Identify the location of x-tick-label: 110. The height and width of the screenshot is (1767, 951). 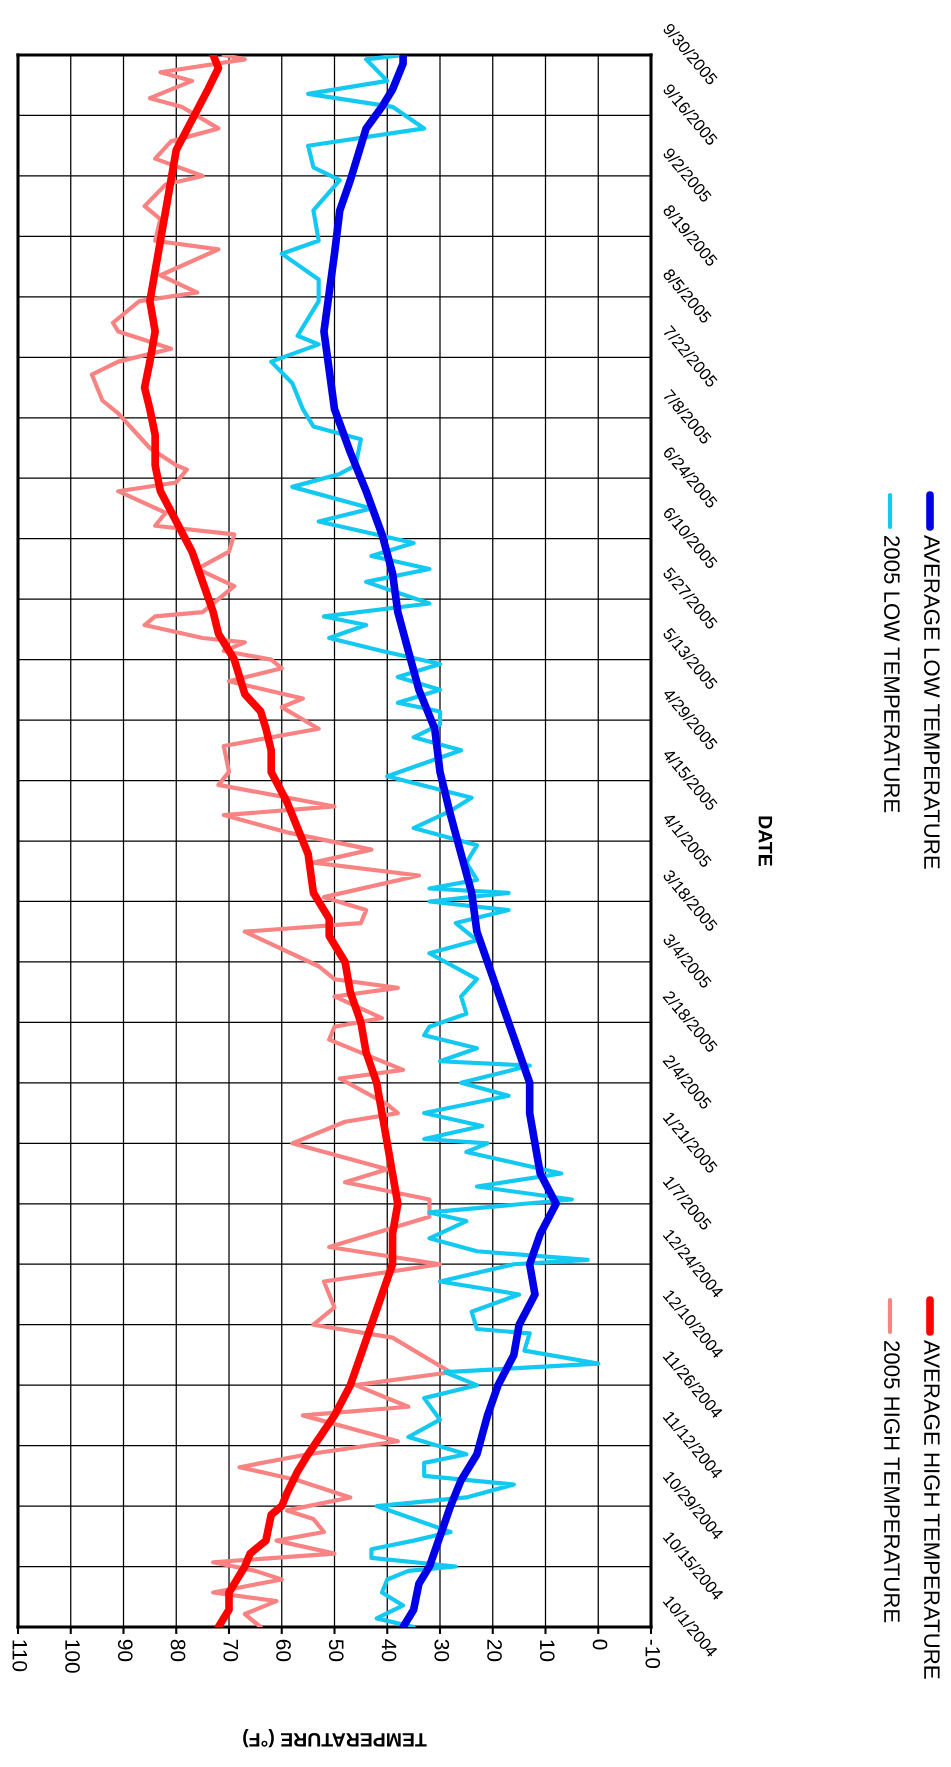
(20, 1656).